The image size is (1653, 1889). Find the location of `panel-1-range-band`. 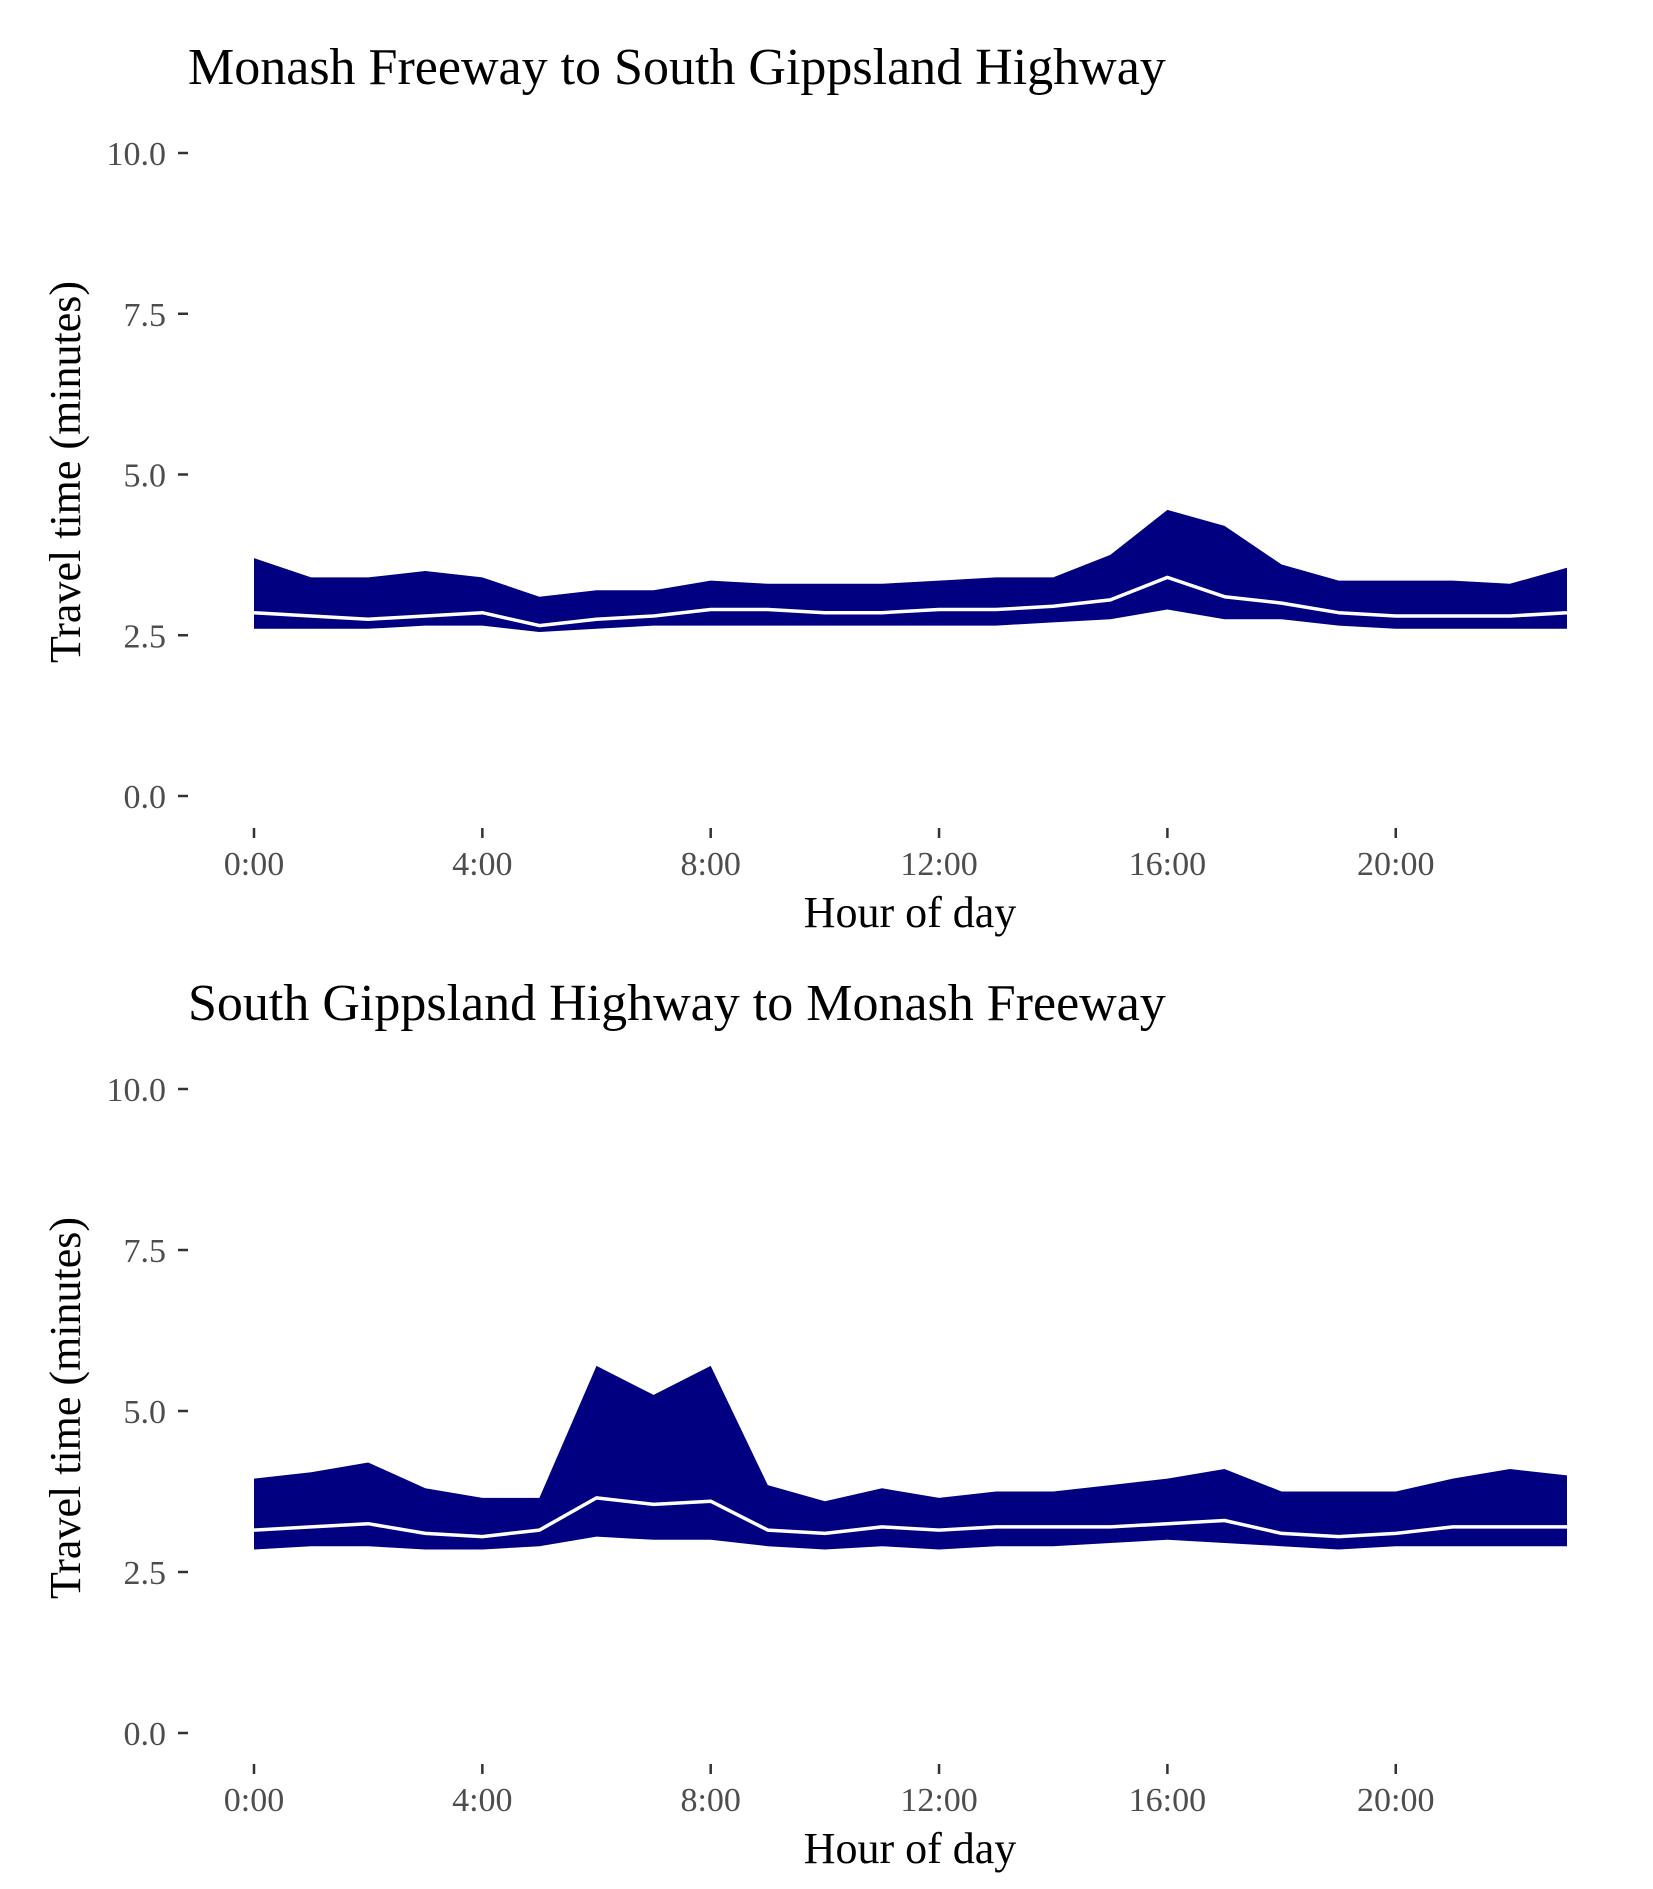

panel-1-range-band is located at coordinates (910, 570).